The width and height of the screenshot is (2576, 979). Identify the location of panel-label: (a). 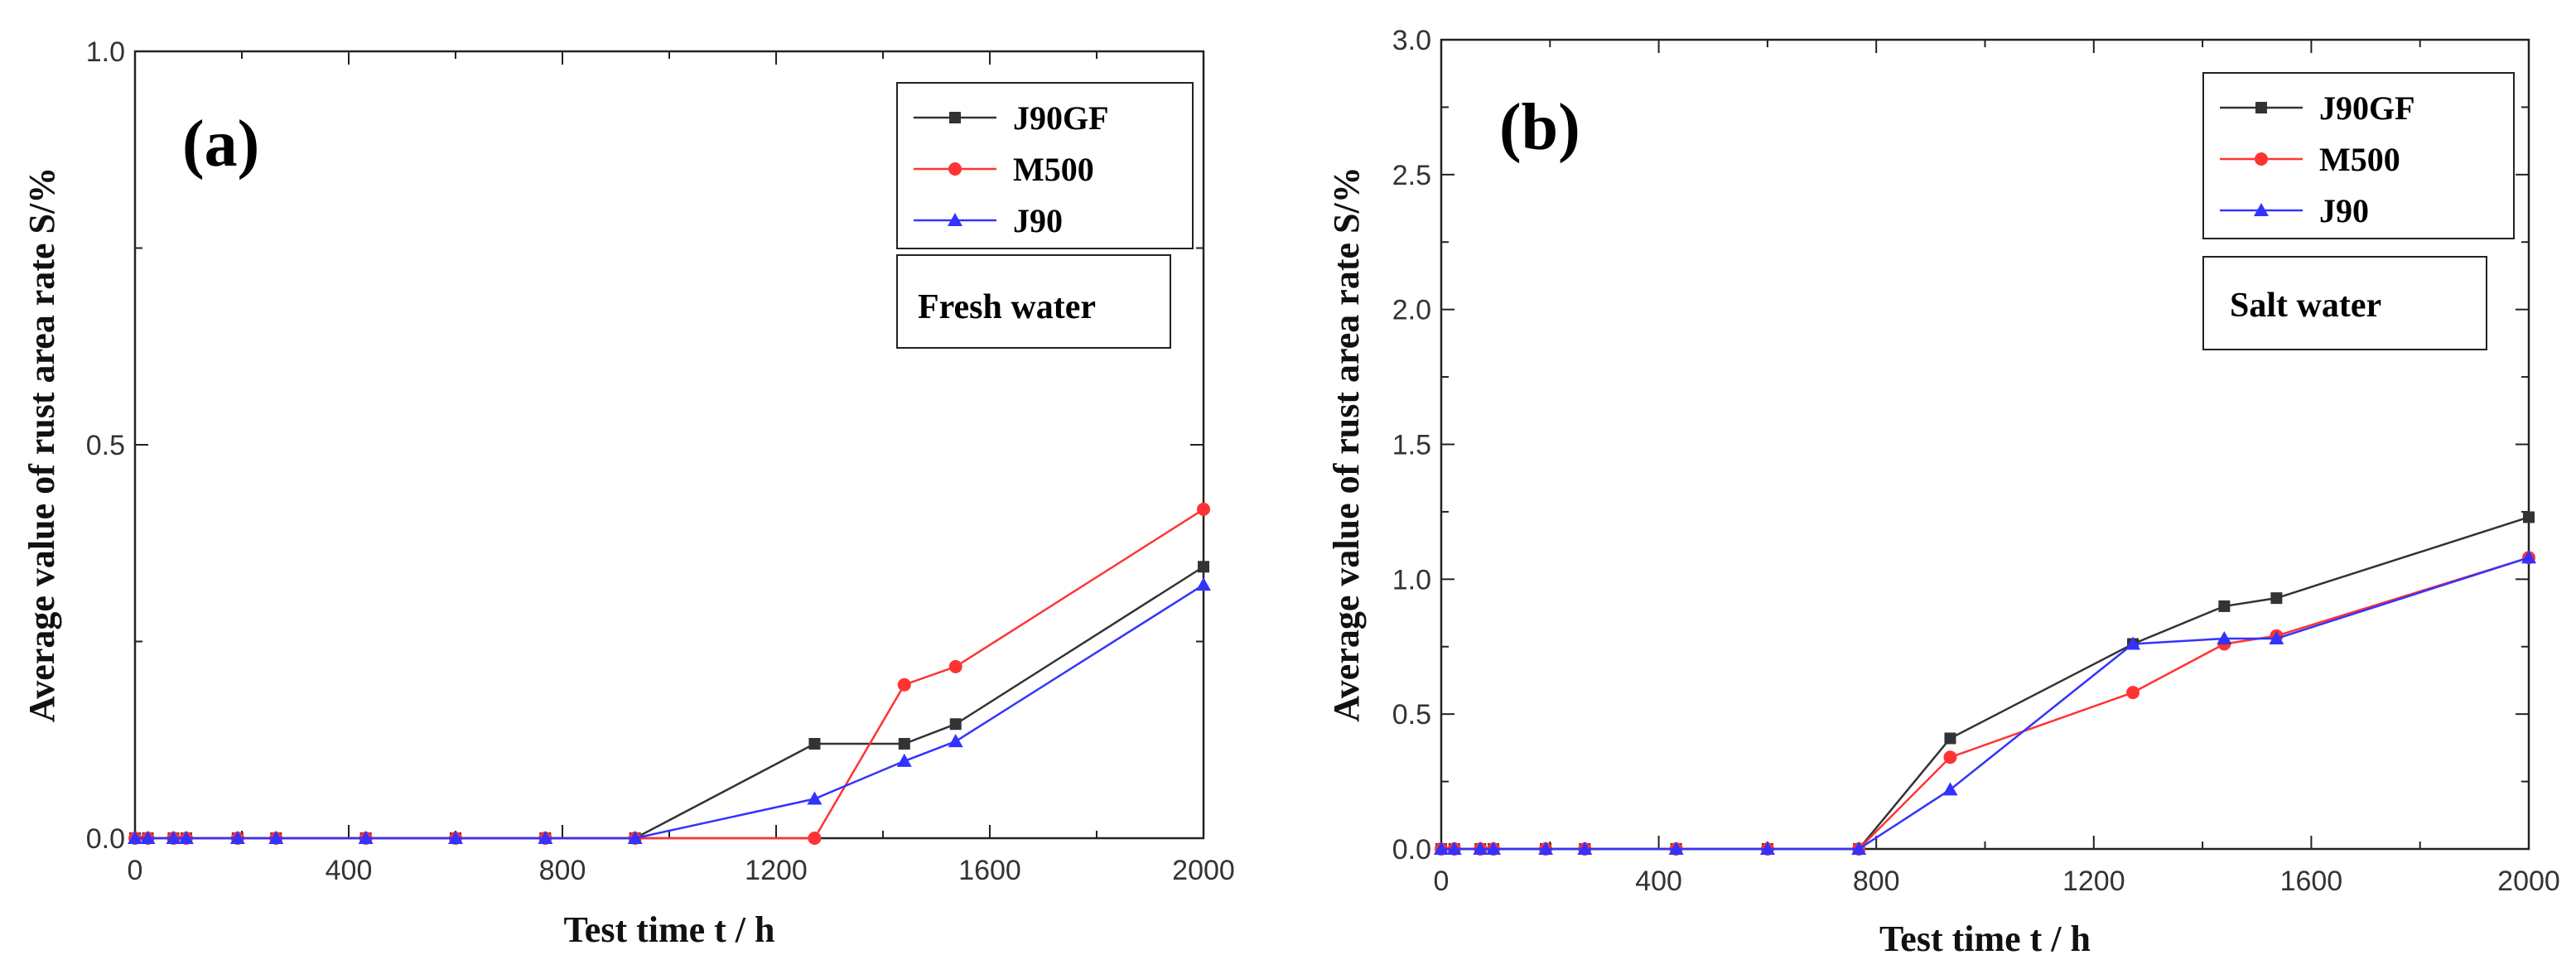
(221, 145).